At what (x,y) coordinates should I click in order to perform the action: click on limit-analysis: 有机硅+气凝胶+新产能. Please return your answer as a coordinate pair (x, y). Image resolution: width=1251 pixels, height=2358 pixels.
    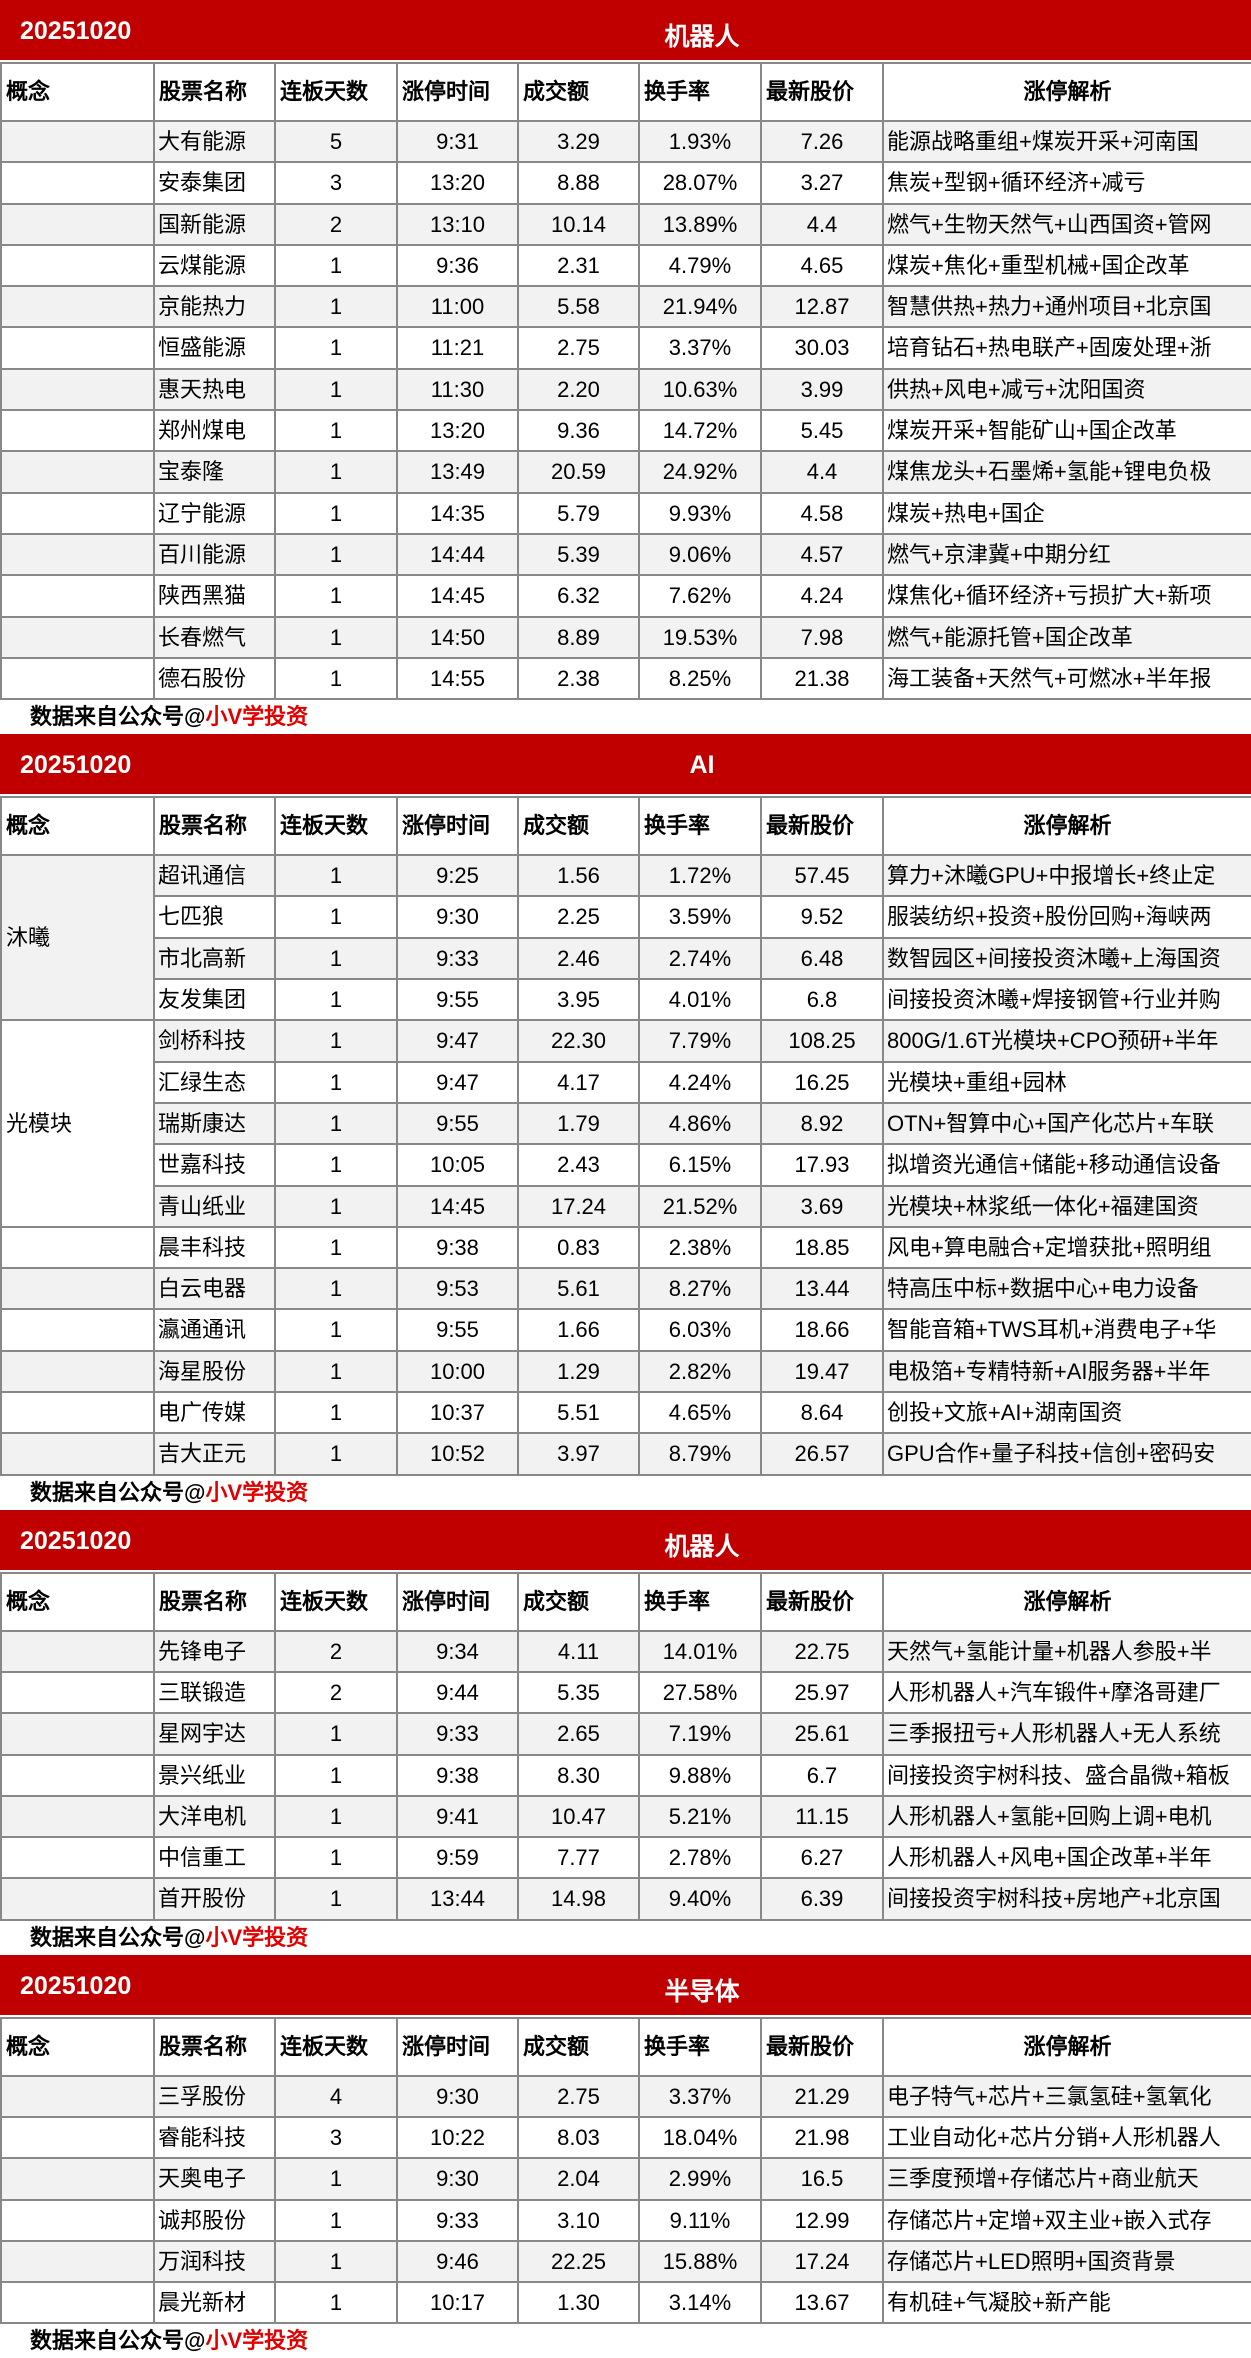
    Looking at the image, I should click on (1067, 2304).